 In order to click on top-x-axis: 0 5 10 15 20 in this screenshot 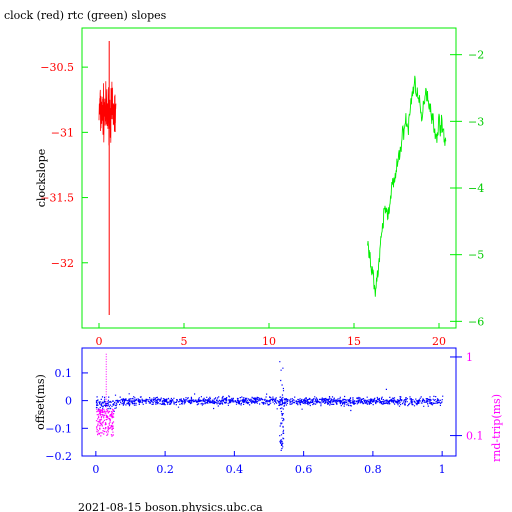, I will do `click(271, 335)`.